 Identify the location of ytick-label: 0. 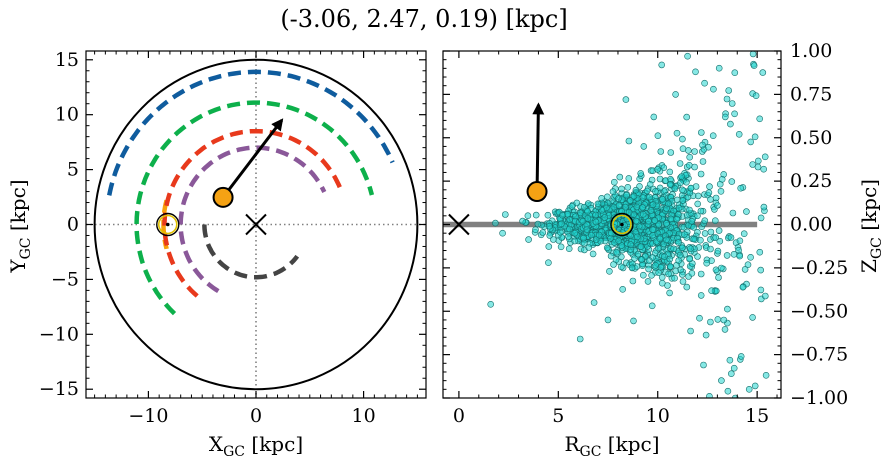
(73, 225).